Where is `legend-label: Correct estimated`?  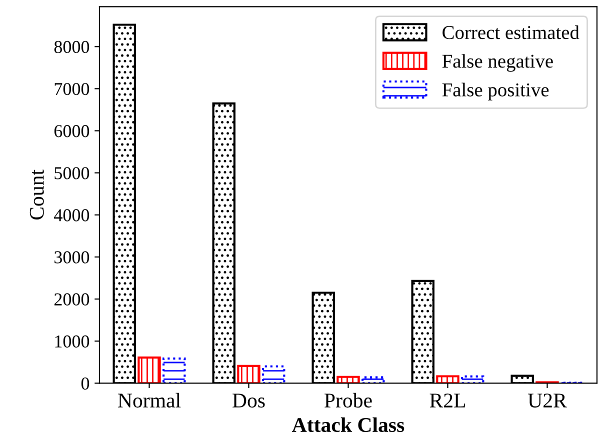 legend-label: Correct estimated is located at coordinates (511, 32).